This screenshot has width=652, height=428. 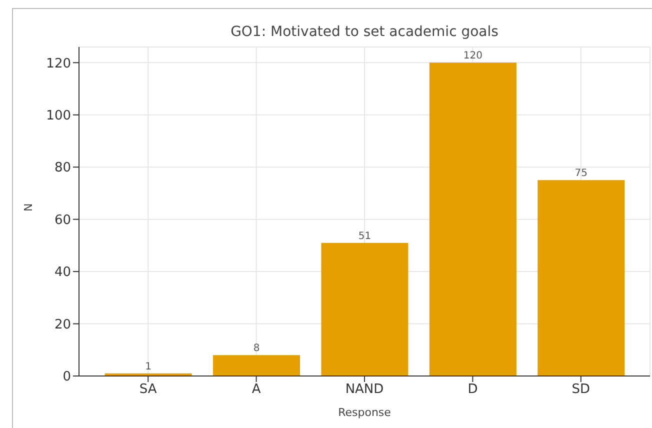 I want to click on x-tick-label: D, so click(x=473, y=390).